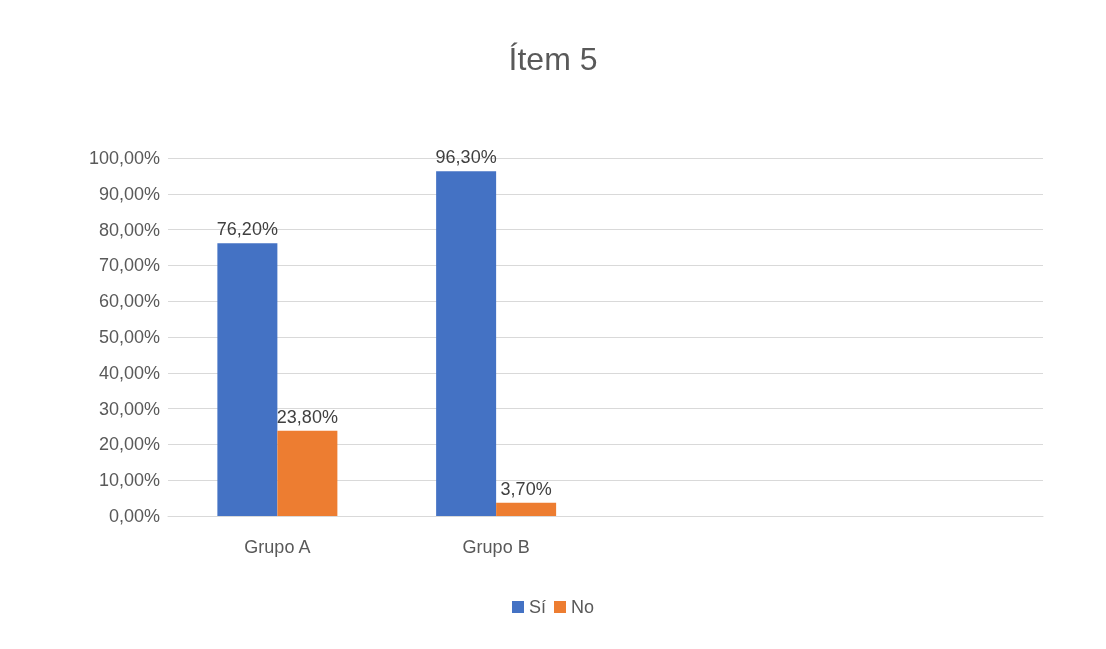 This screenshot has height=649, width=1106. I want to click on y-tick-label: 10,00%, so click(129, 480).